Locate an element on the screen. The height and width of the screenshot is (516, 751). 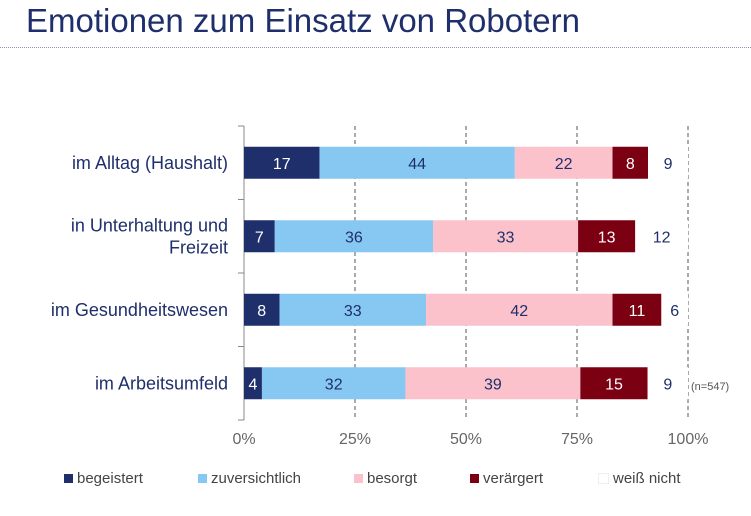
data-label: 44 is located at coordinates (417, 164).